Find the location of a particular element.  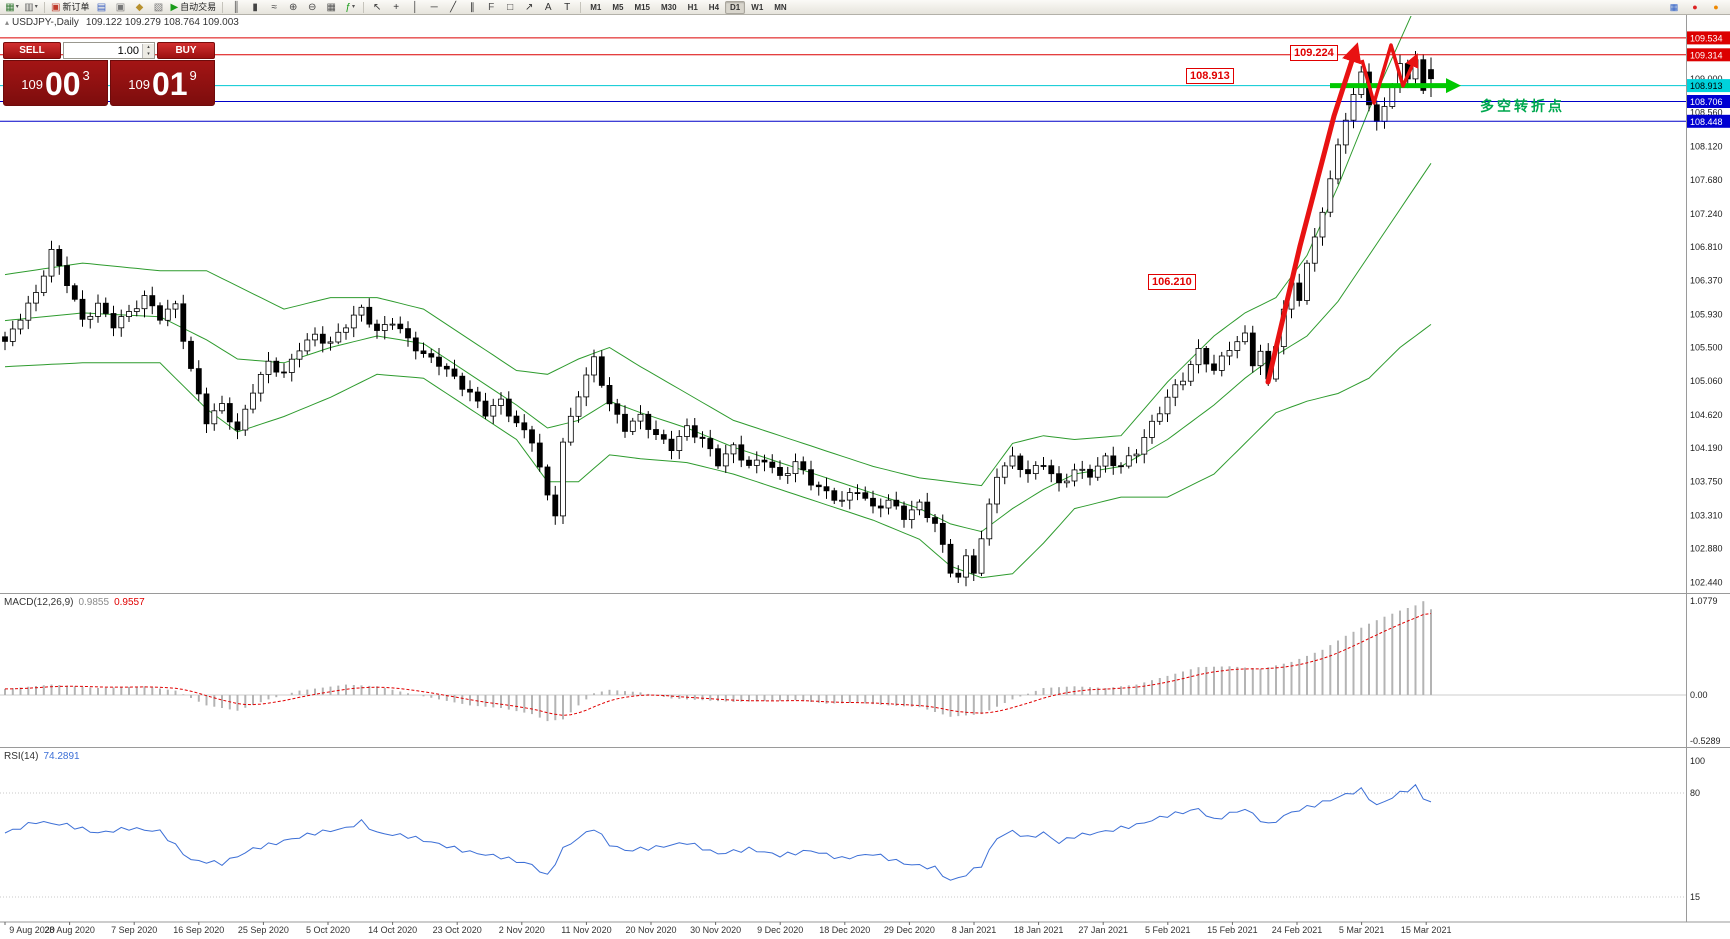

volume-field: 1.00 ▴ ▾ is located at coordinates (109, 50).